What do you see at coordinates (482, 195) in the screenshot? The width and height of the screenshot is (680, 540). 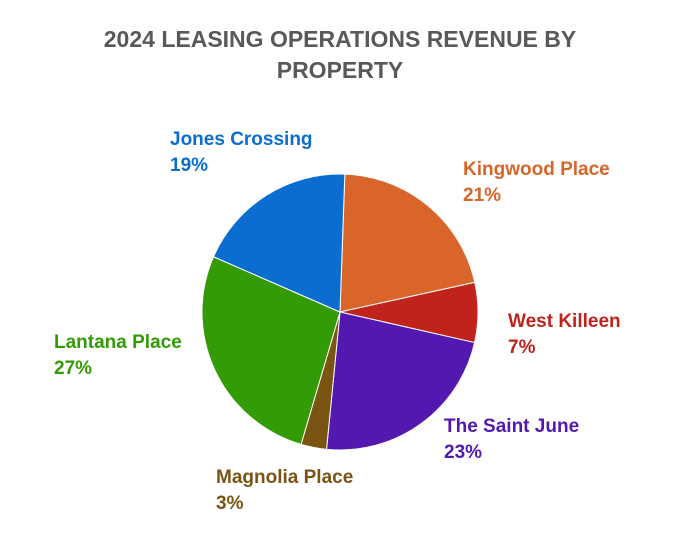 I see `slice-value-kingwood-place: 21%` at bounding box center [482, 195].